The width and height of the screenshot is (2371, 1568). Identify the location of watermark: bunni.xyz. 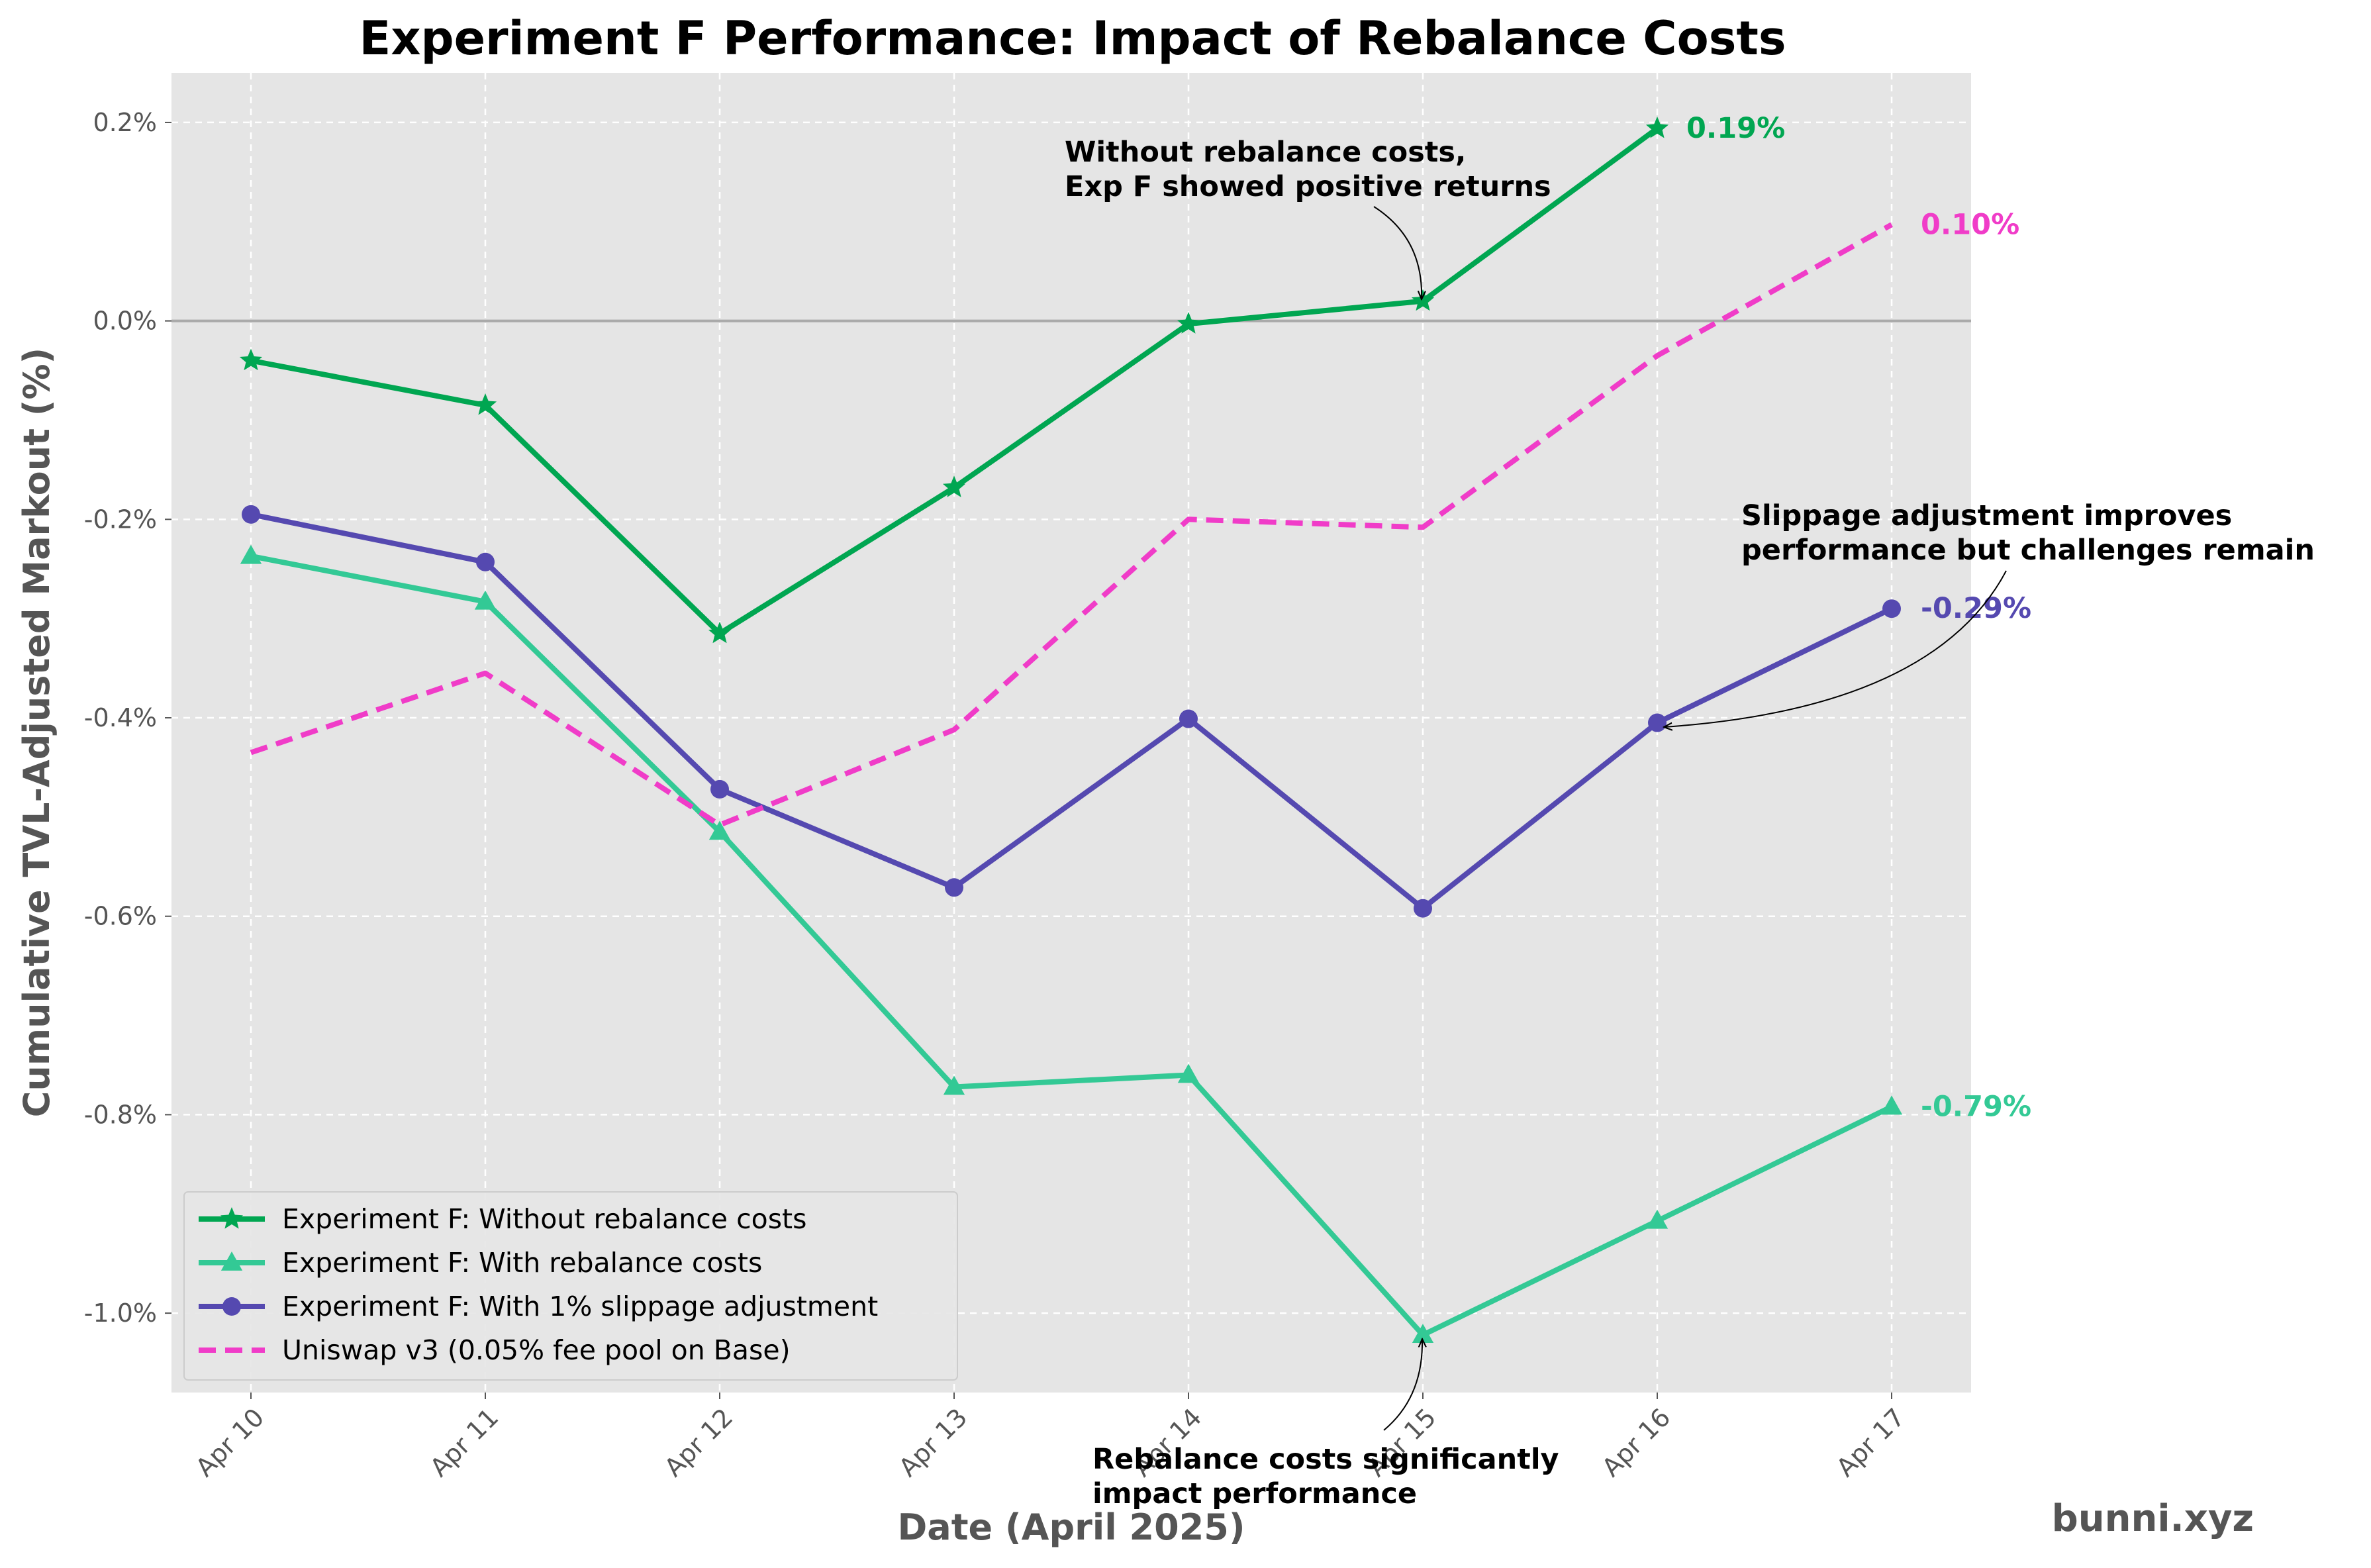
(2153, 1518).